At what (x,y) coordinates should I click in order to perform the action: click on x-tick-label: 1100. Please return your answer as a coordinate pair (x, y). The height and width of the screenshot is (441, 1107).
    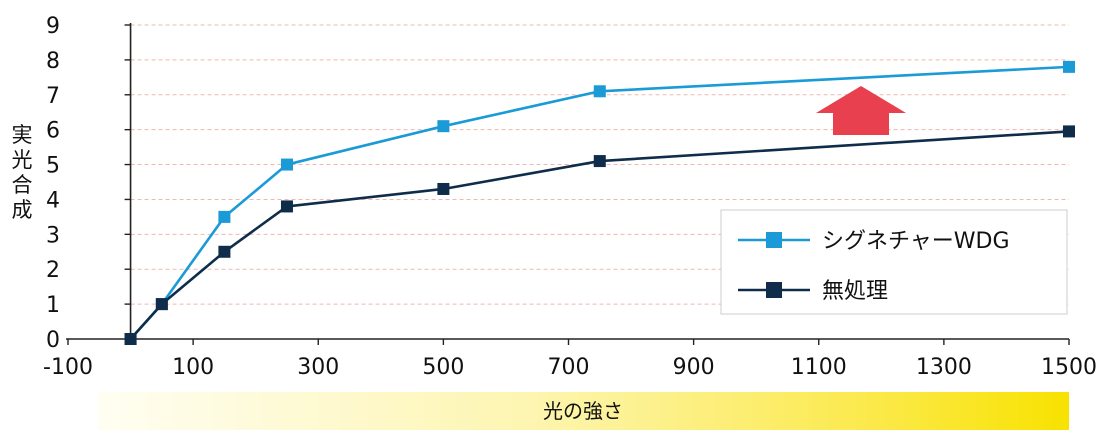
    Looking at the image, I should click on (819, 367).